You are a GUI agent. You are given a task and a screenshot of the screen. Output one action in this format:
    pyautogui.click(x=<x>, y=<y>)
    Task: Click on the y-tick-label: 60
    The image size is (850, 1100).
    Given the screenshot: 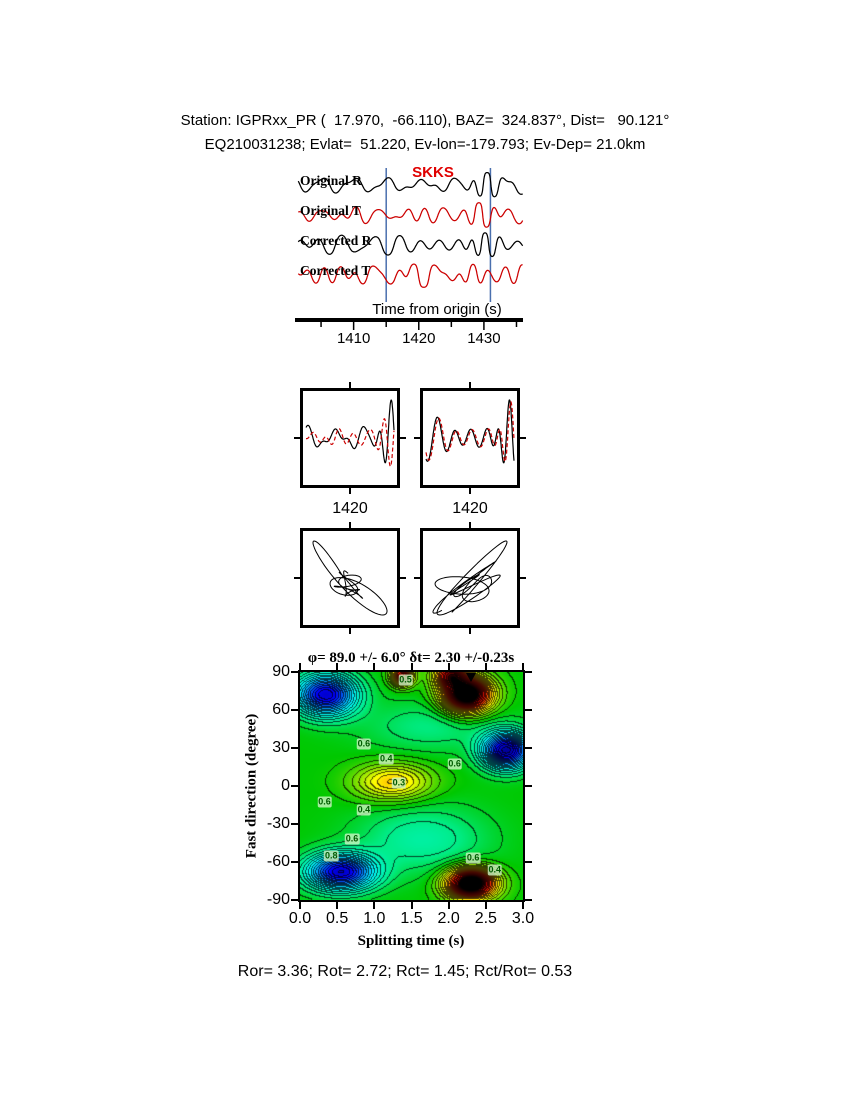 What is the action you would take?
    pyautogui.click(x=281, y=709)
    